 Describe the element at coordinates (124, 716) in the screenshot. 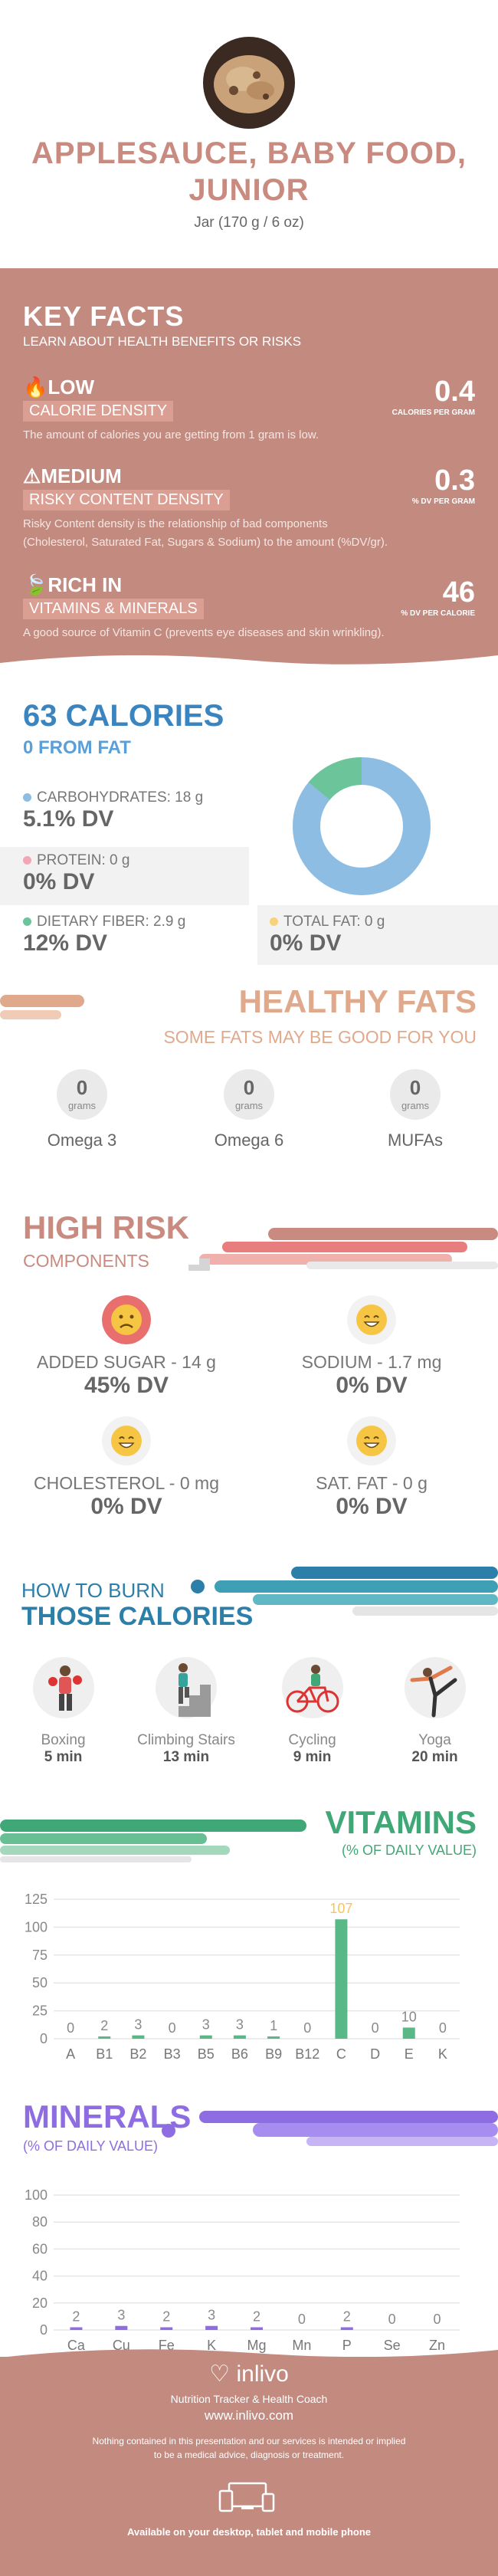

I see `calories-title: 63 CALORIES` at that location.